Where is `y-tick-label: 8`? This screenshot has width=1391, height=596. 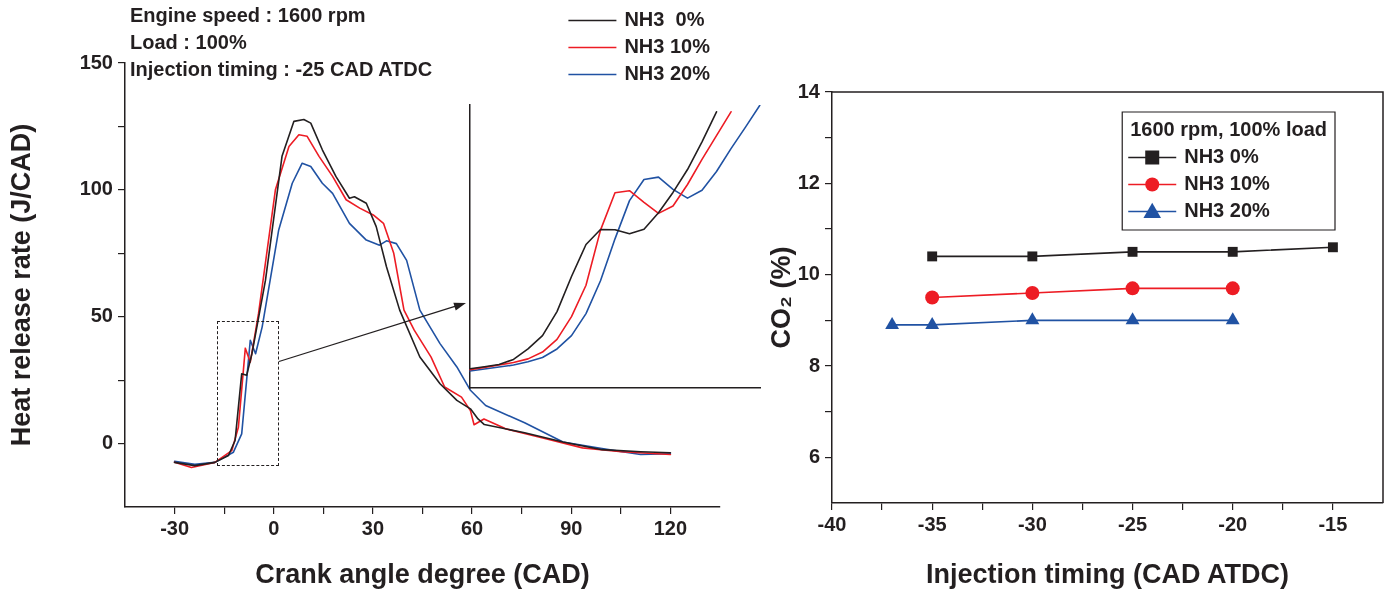 y-tick-label: 8 is located at coordinates (814, 364).